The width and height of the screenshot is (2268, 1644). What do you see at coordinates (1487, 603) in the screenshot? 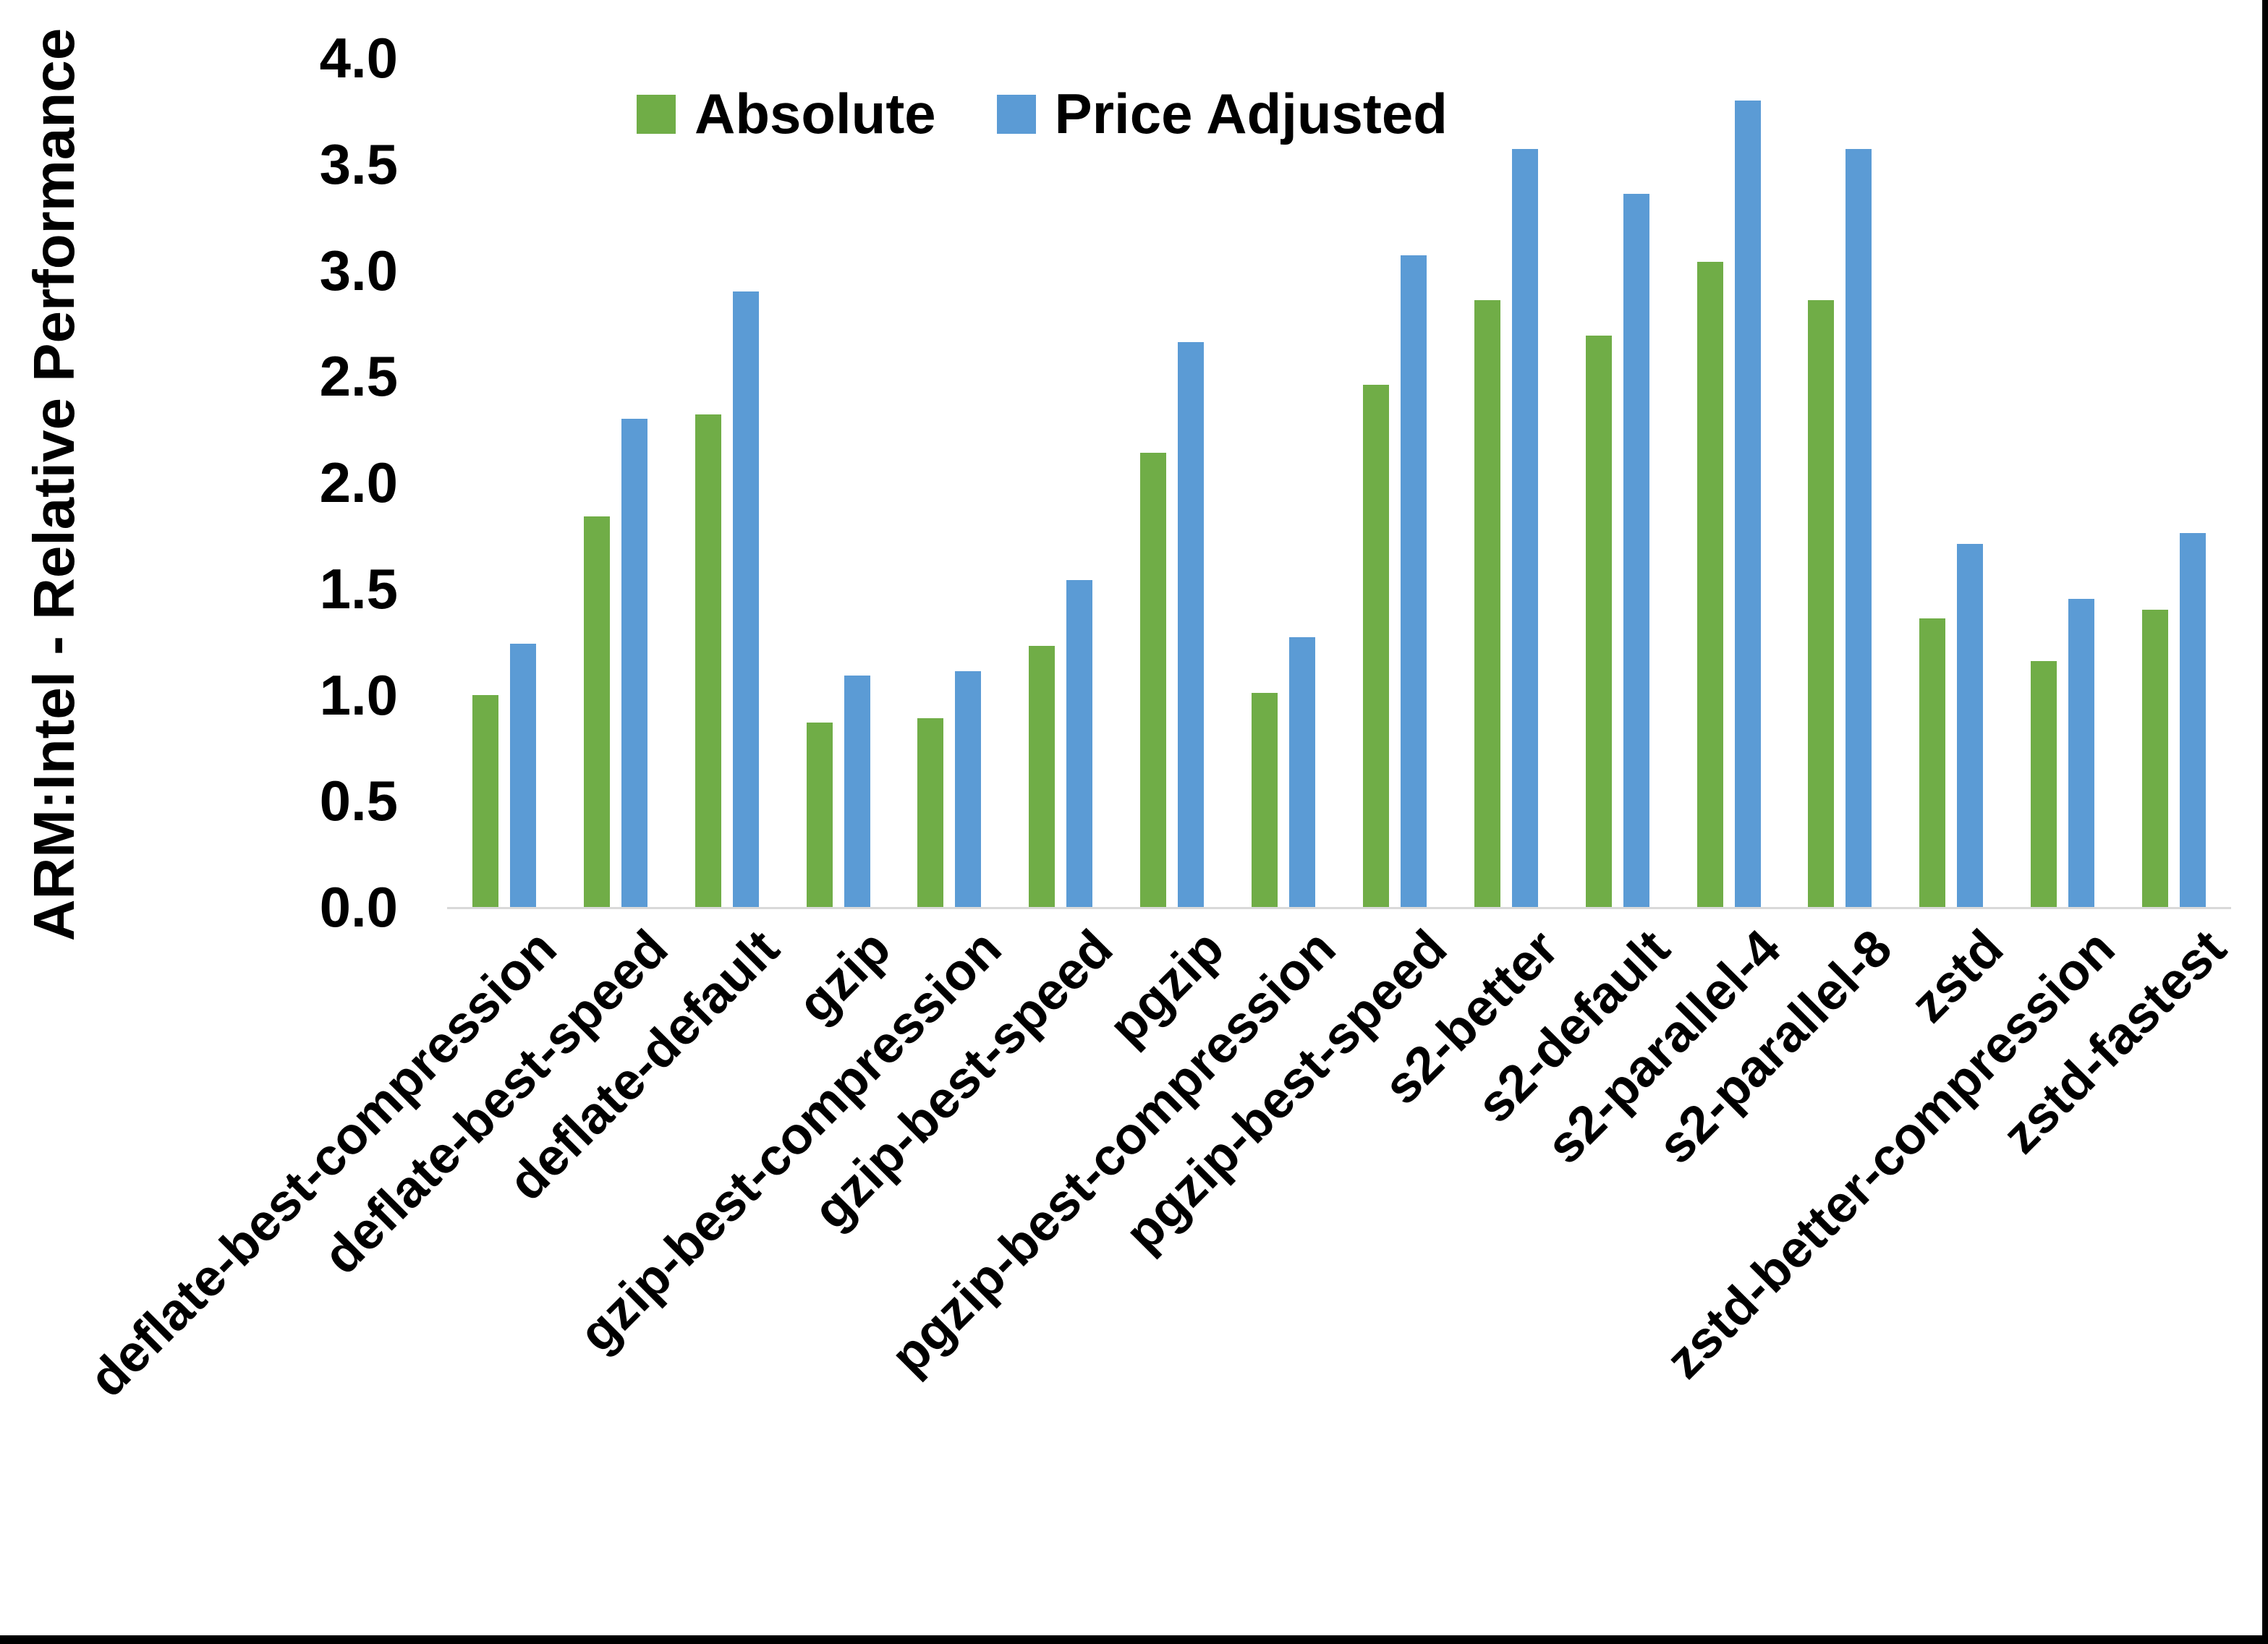
I see `bar-absolute-s2-better` at bounding box center [1487, 603].